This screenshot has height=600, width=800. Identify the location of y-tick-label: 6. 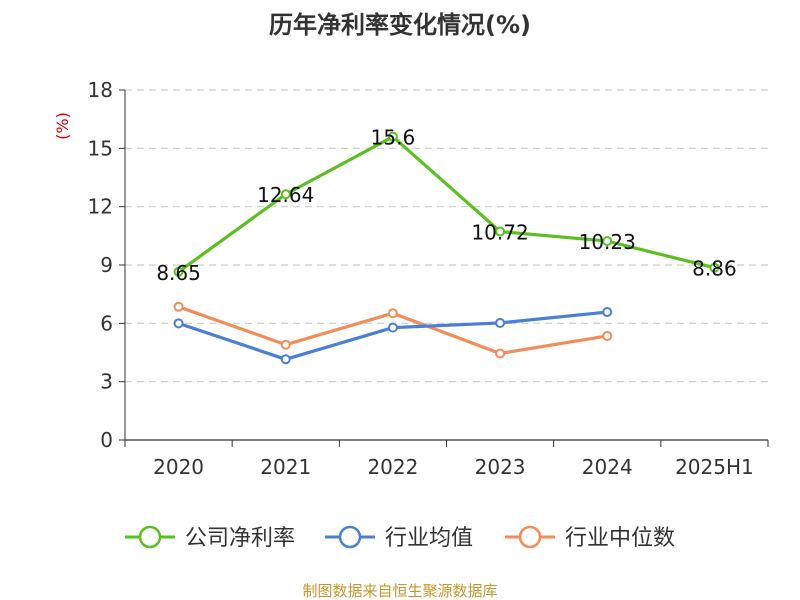
(106, 323).